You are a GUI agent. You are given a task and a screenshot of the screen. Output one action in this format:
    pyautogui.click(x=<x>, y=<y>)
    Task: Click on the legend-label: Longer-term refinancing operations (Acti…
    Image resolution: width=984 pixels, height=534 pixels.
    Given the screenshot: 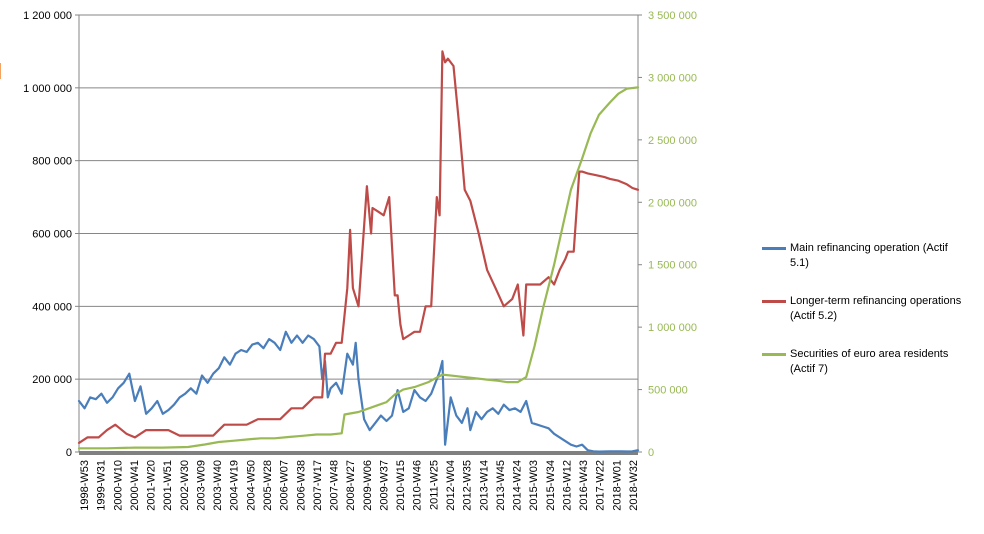 What is the action you would take?
    pyautogui.click(x=876, y=308)
    